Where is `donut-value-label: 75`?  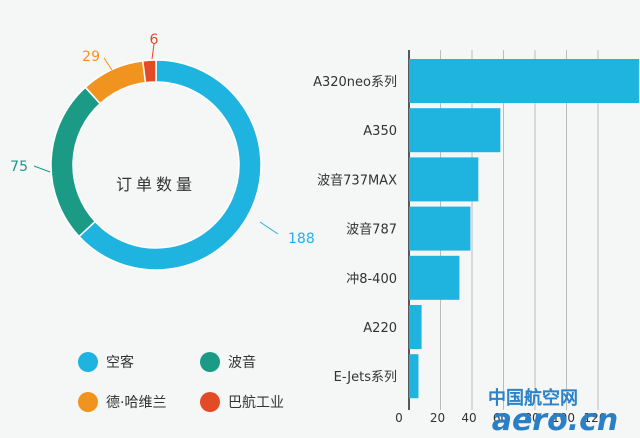
donut-value-label: 75 is located at coordinates (19, 167).